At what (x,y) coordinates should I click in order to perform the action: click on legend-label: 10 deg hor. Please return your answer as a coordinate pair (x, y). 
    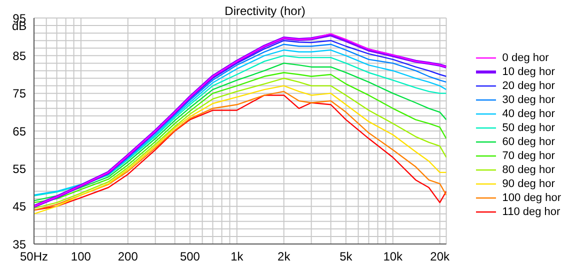
    Looking at the image, I should click on (528, 72).